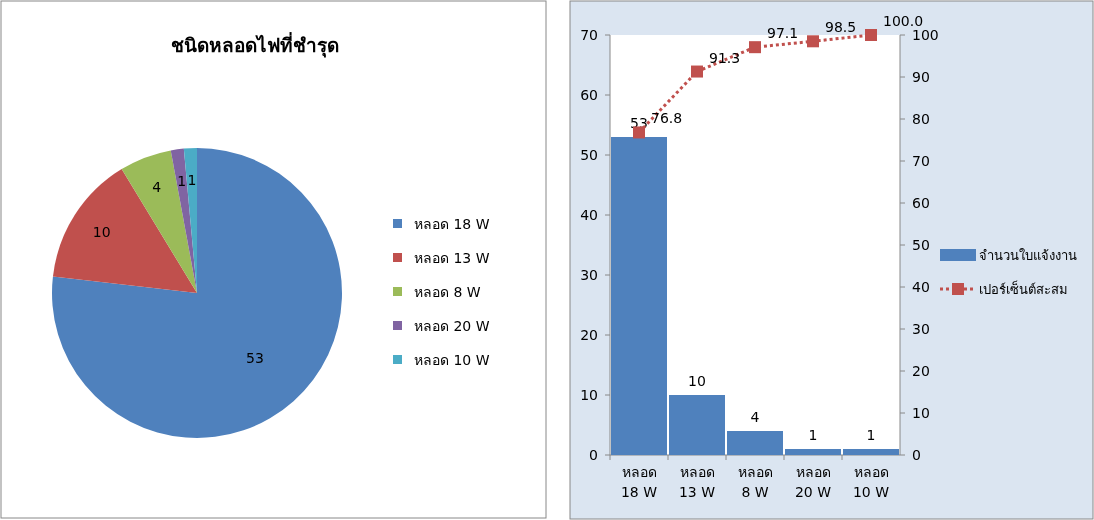 The height and width of the screenshot is (520, 1094). Describe the element at coordinates (589, 335) in the screenshot. I see `y-tick-label: 20` at that location.